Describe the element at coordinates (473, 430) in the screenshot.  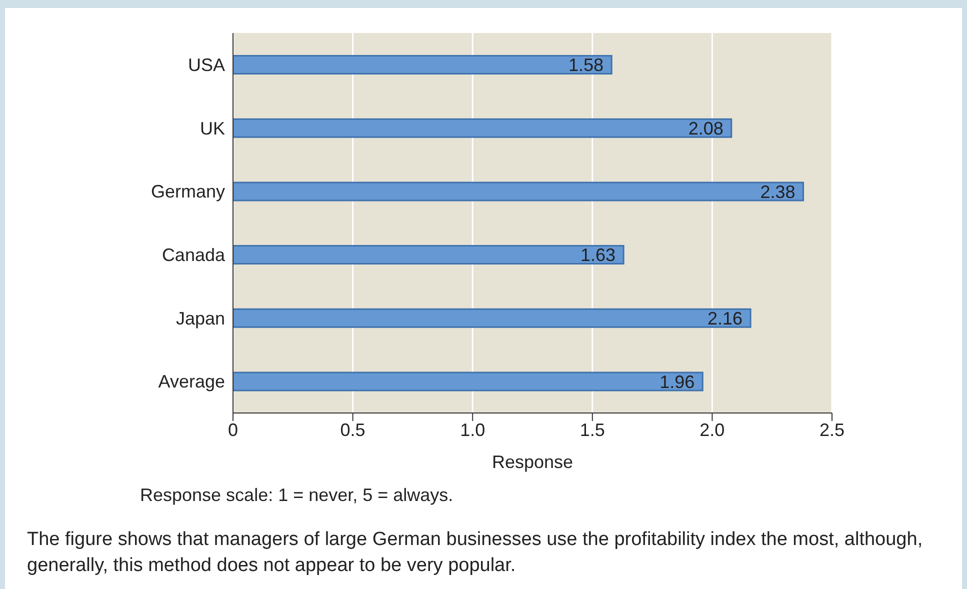
I see `x-tick-label: 1.0` at that location.